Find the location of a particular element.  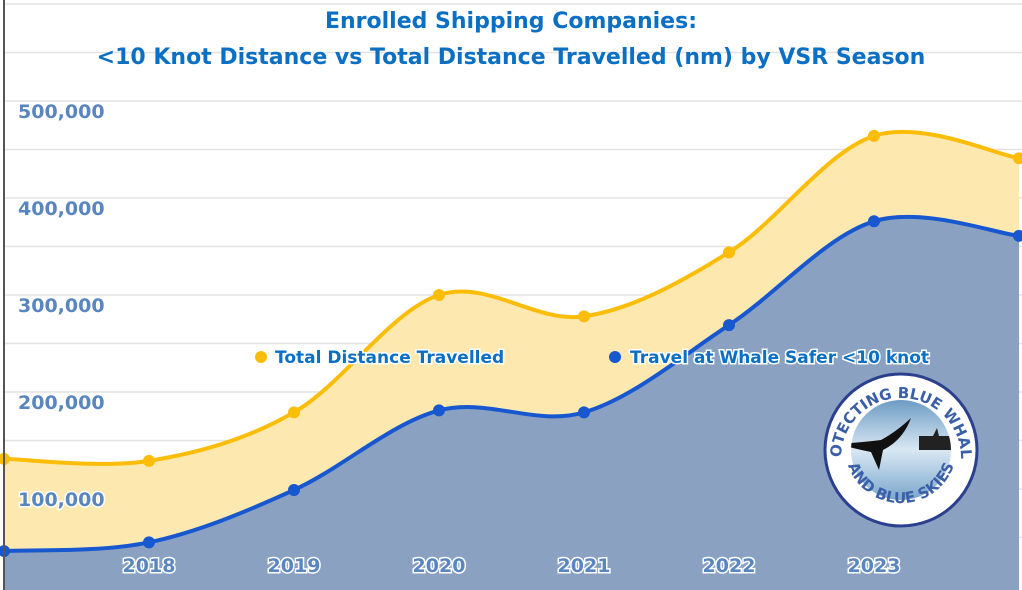

legend-label-slow: Travel at Whale Safer <10 knot is located at coordinates (779, 358).